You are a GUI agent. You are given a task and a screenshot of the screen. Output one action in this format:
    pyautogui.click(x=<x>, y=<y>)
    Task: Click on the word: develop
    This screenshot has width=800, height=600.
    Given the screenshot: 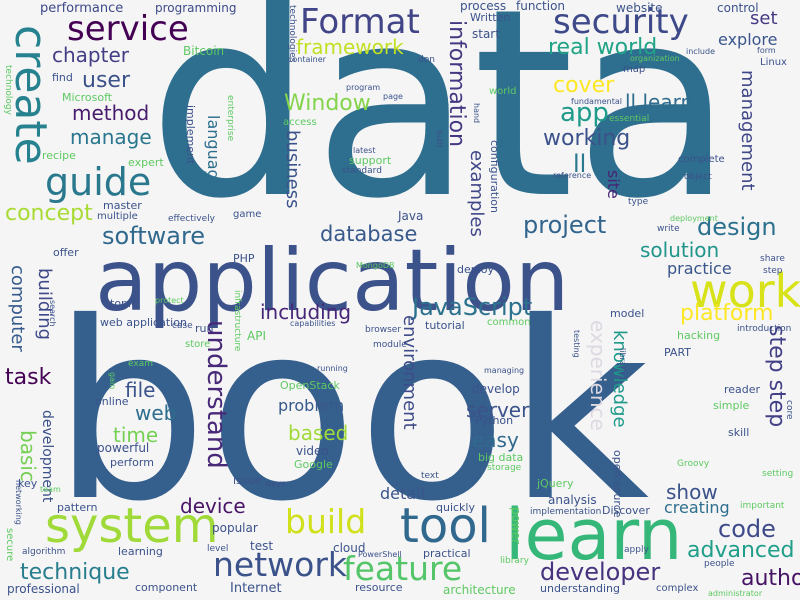 What is the action you would take?
    pyautogui.click(x=496, y=389)
    